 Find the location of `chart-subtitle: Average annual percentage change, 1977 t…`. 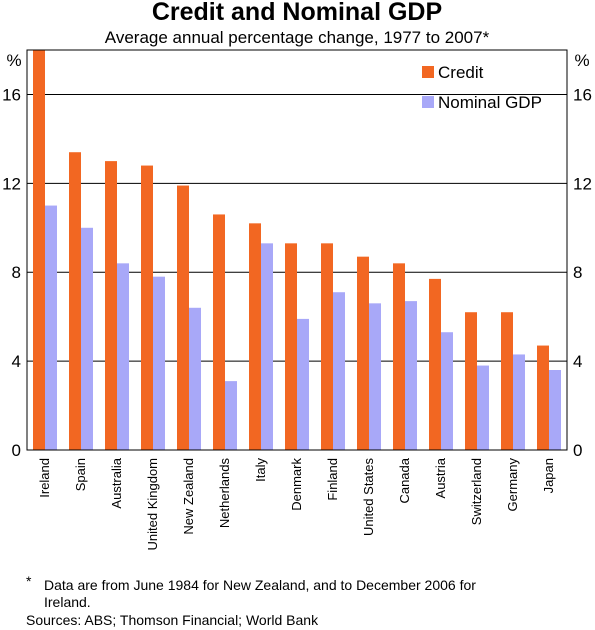

chart-subtitle: Average annual percentage change, 1977 t… is located at coordinates (297, 37).